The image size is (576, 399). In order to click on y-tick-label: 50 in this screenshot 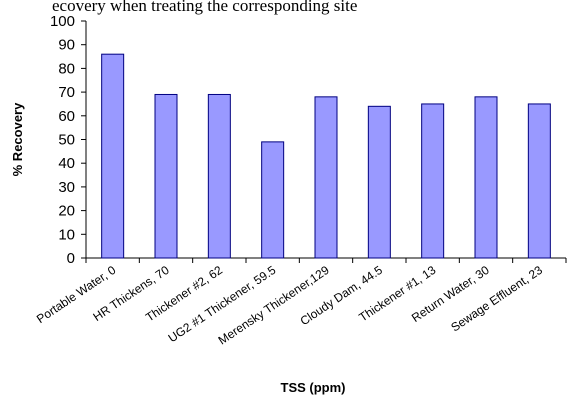, I will do `click(66, 140)`.